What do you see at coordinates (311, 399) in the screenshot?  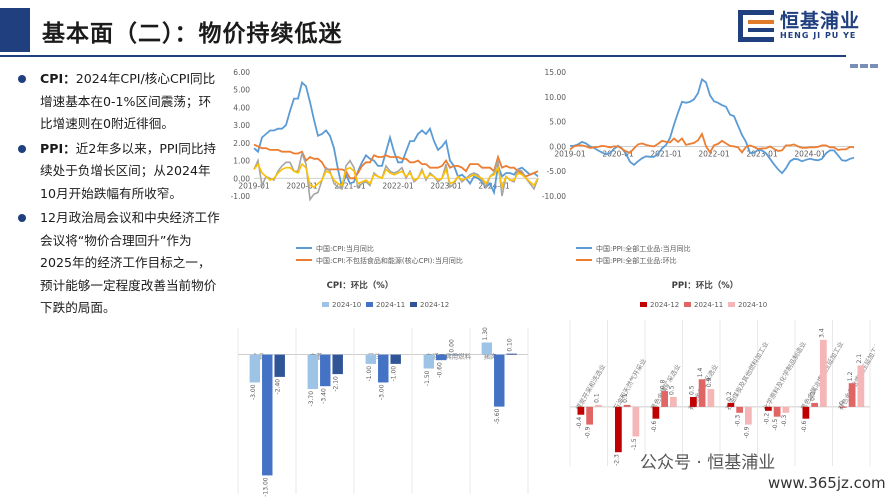 I see `data-label: -3.70` at bounding box center [311, 399].